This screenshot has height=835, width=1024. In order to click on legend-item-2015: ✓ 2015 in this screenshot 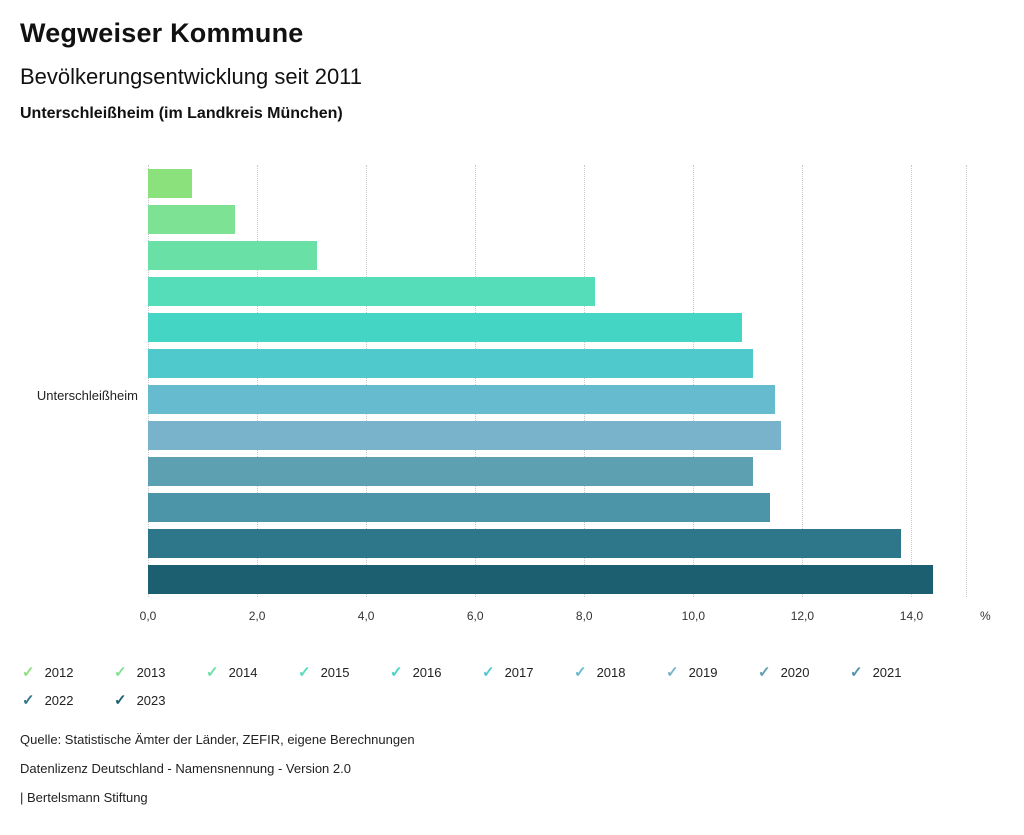, I will do `click(344, 672)`.